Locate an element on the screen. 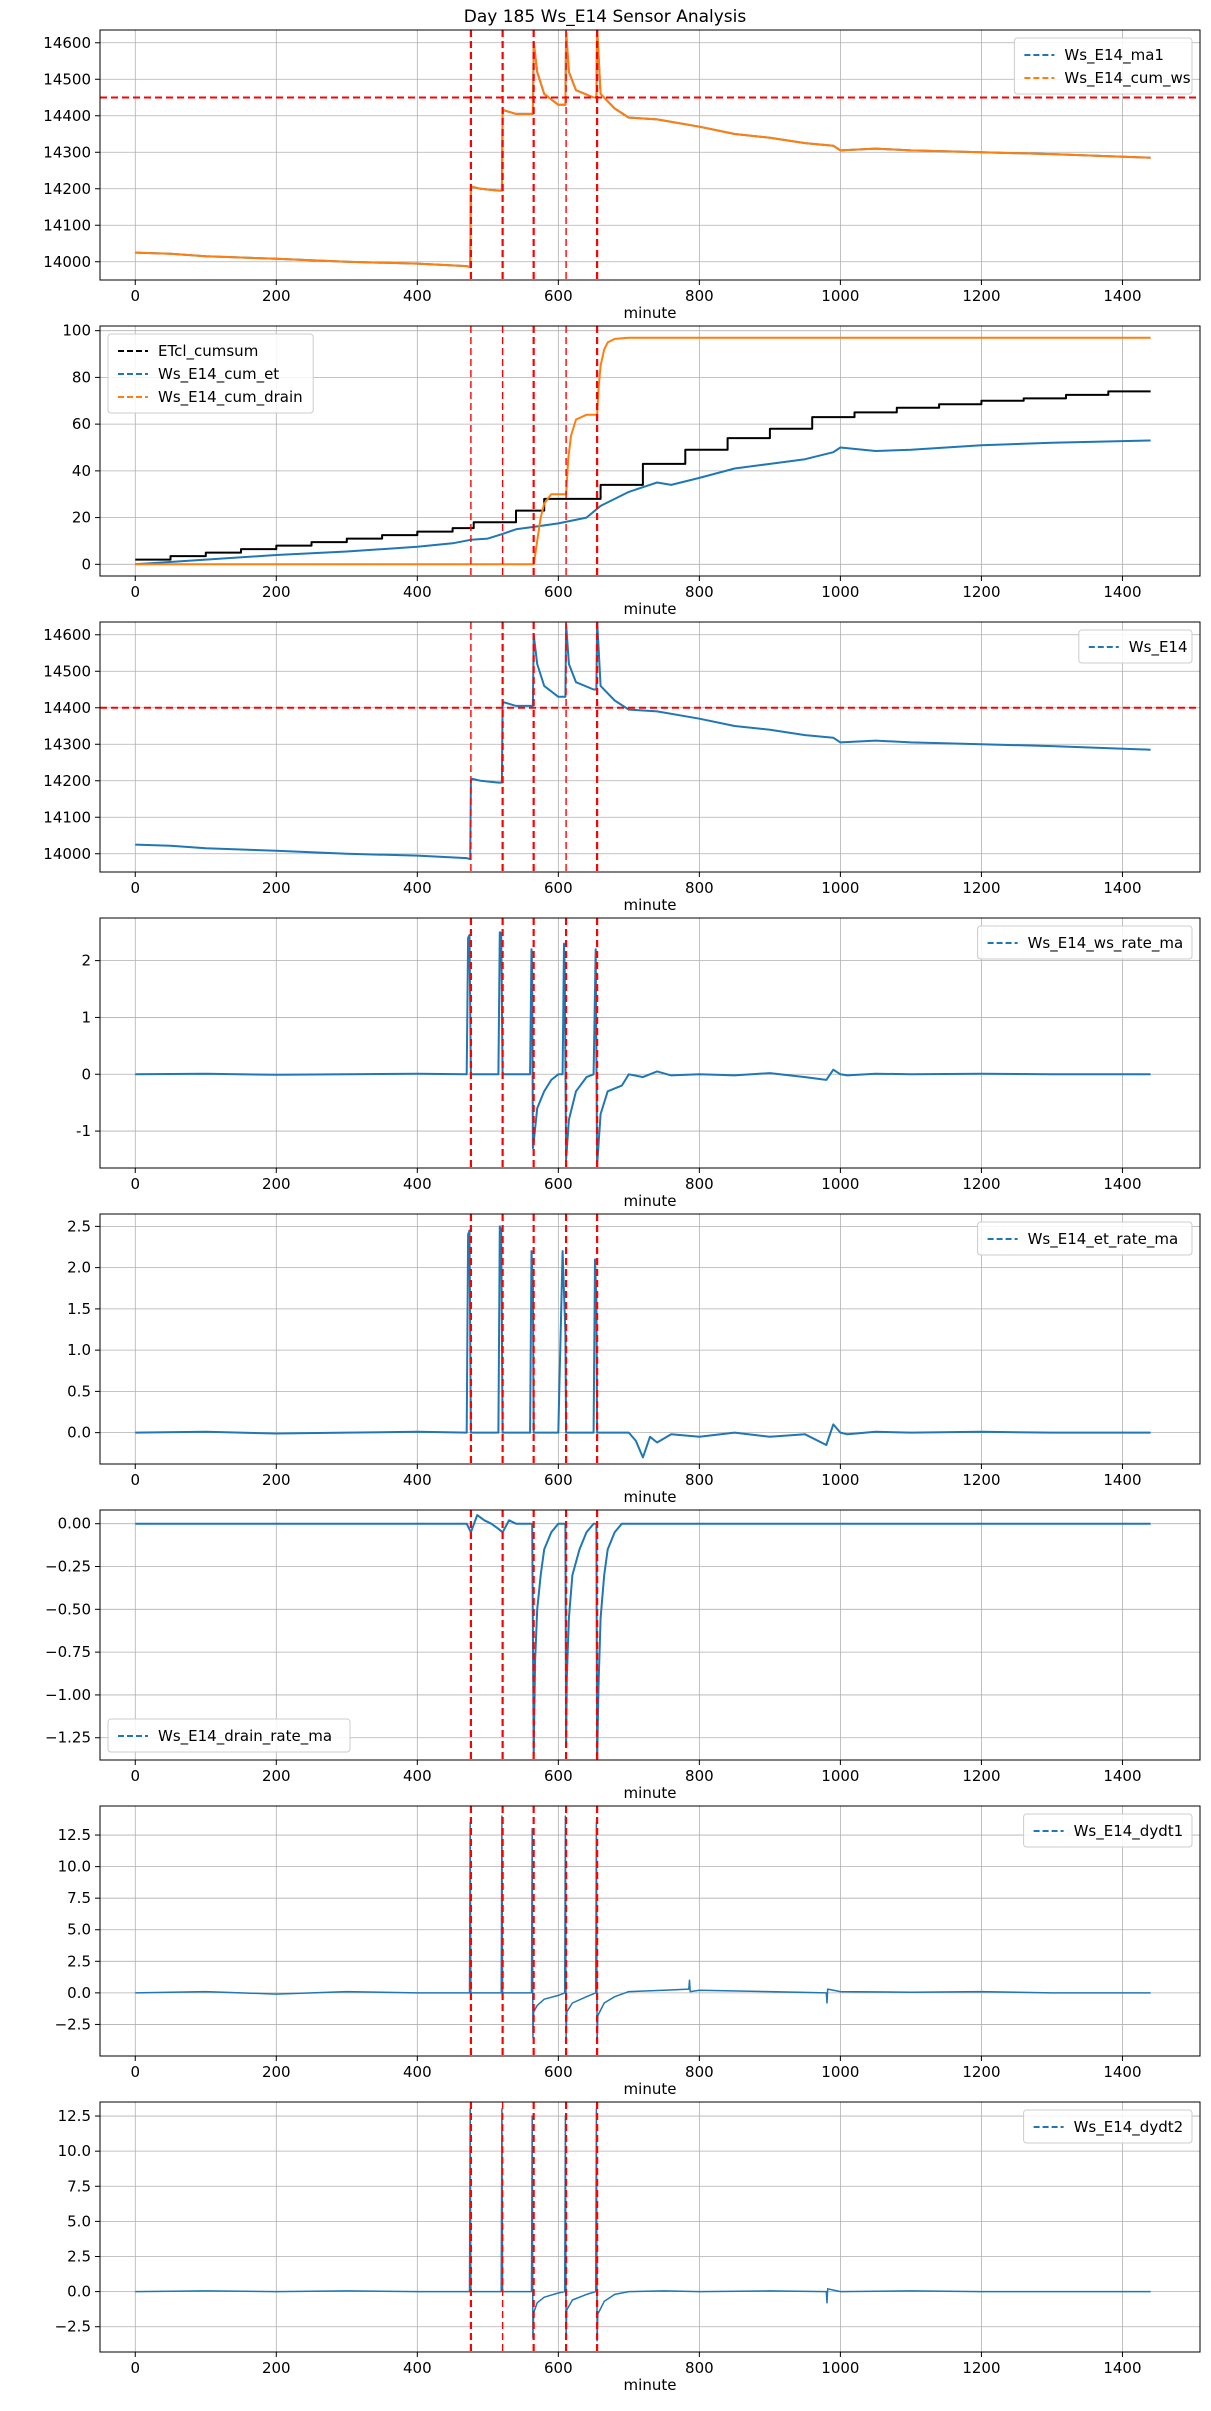 The height and width of the screenshot is (2411, 1211). y-tick-label: 7.5 is located at coordinates (79, 1898).